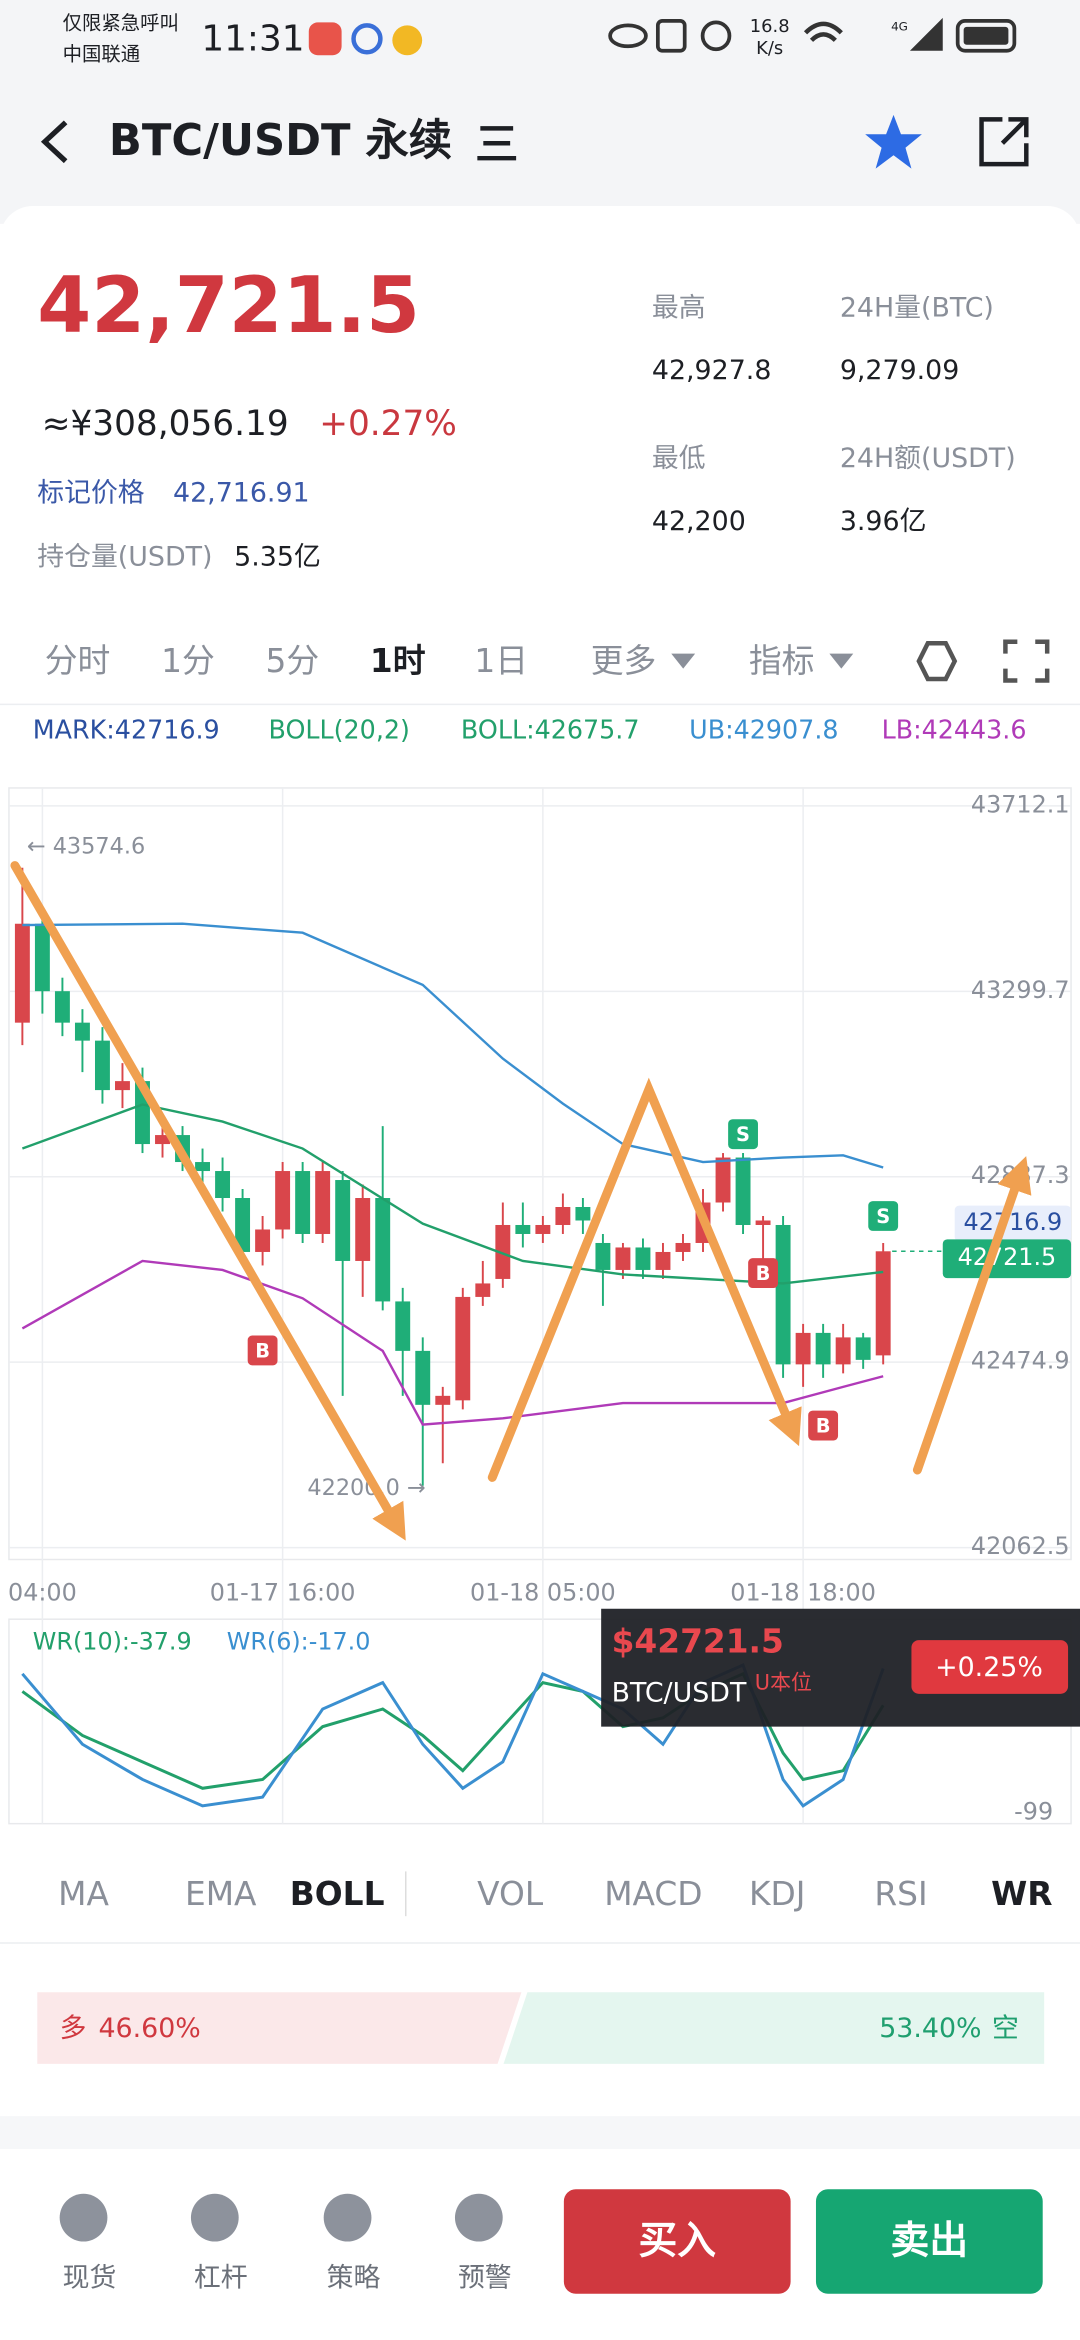  I want to click on float-pair: BTC/USDT, so click(679, 1692).